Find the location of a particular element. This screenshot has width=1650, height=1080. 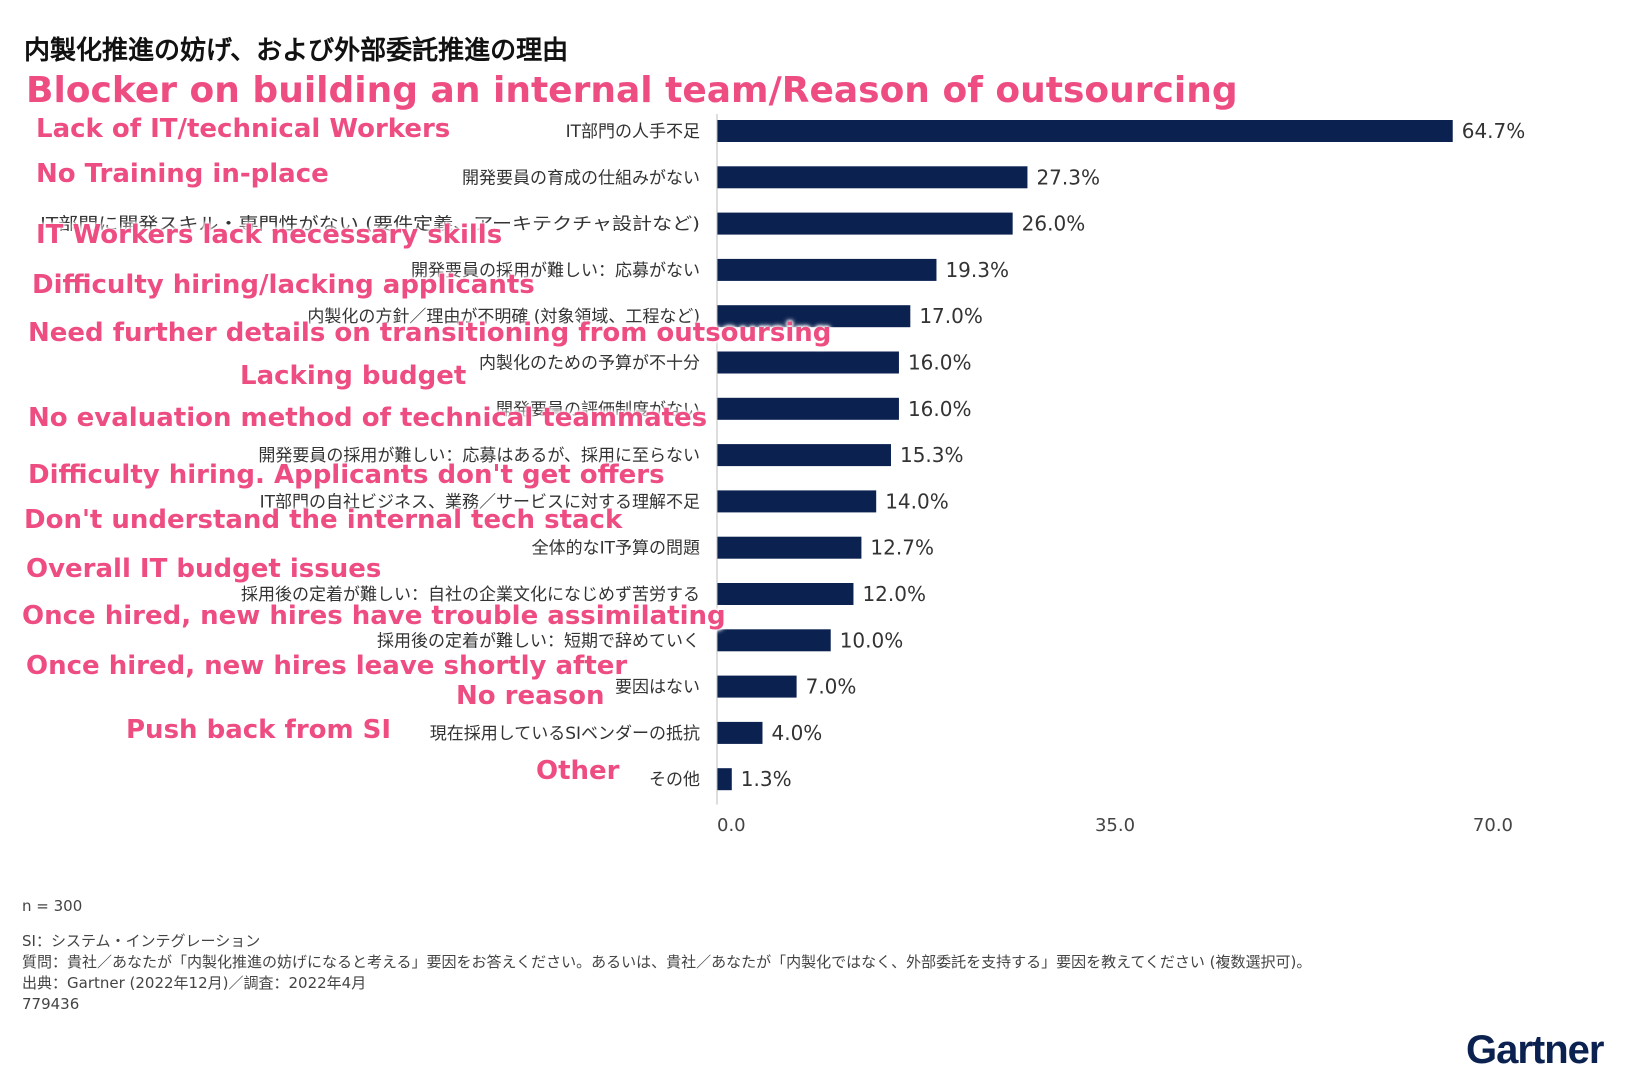

category-label-1: 開発要員の育成の仕組みがない is located at coordinates (581, 178).